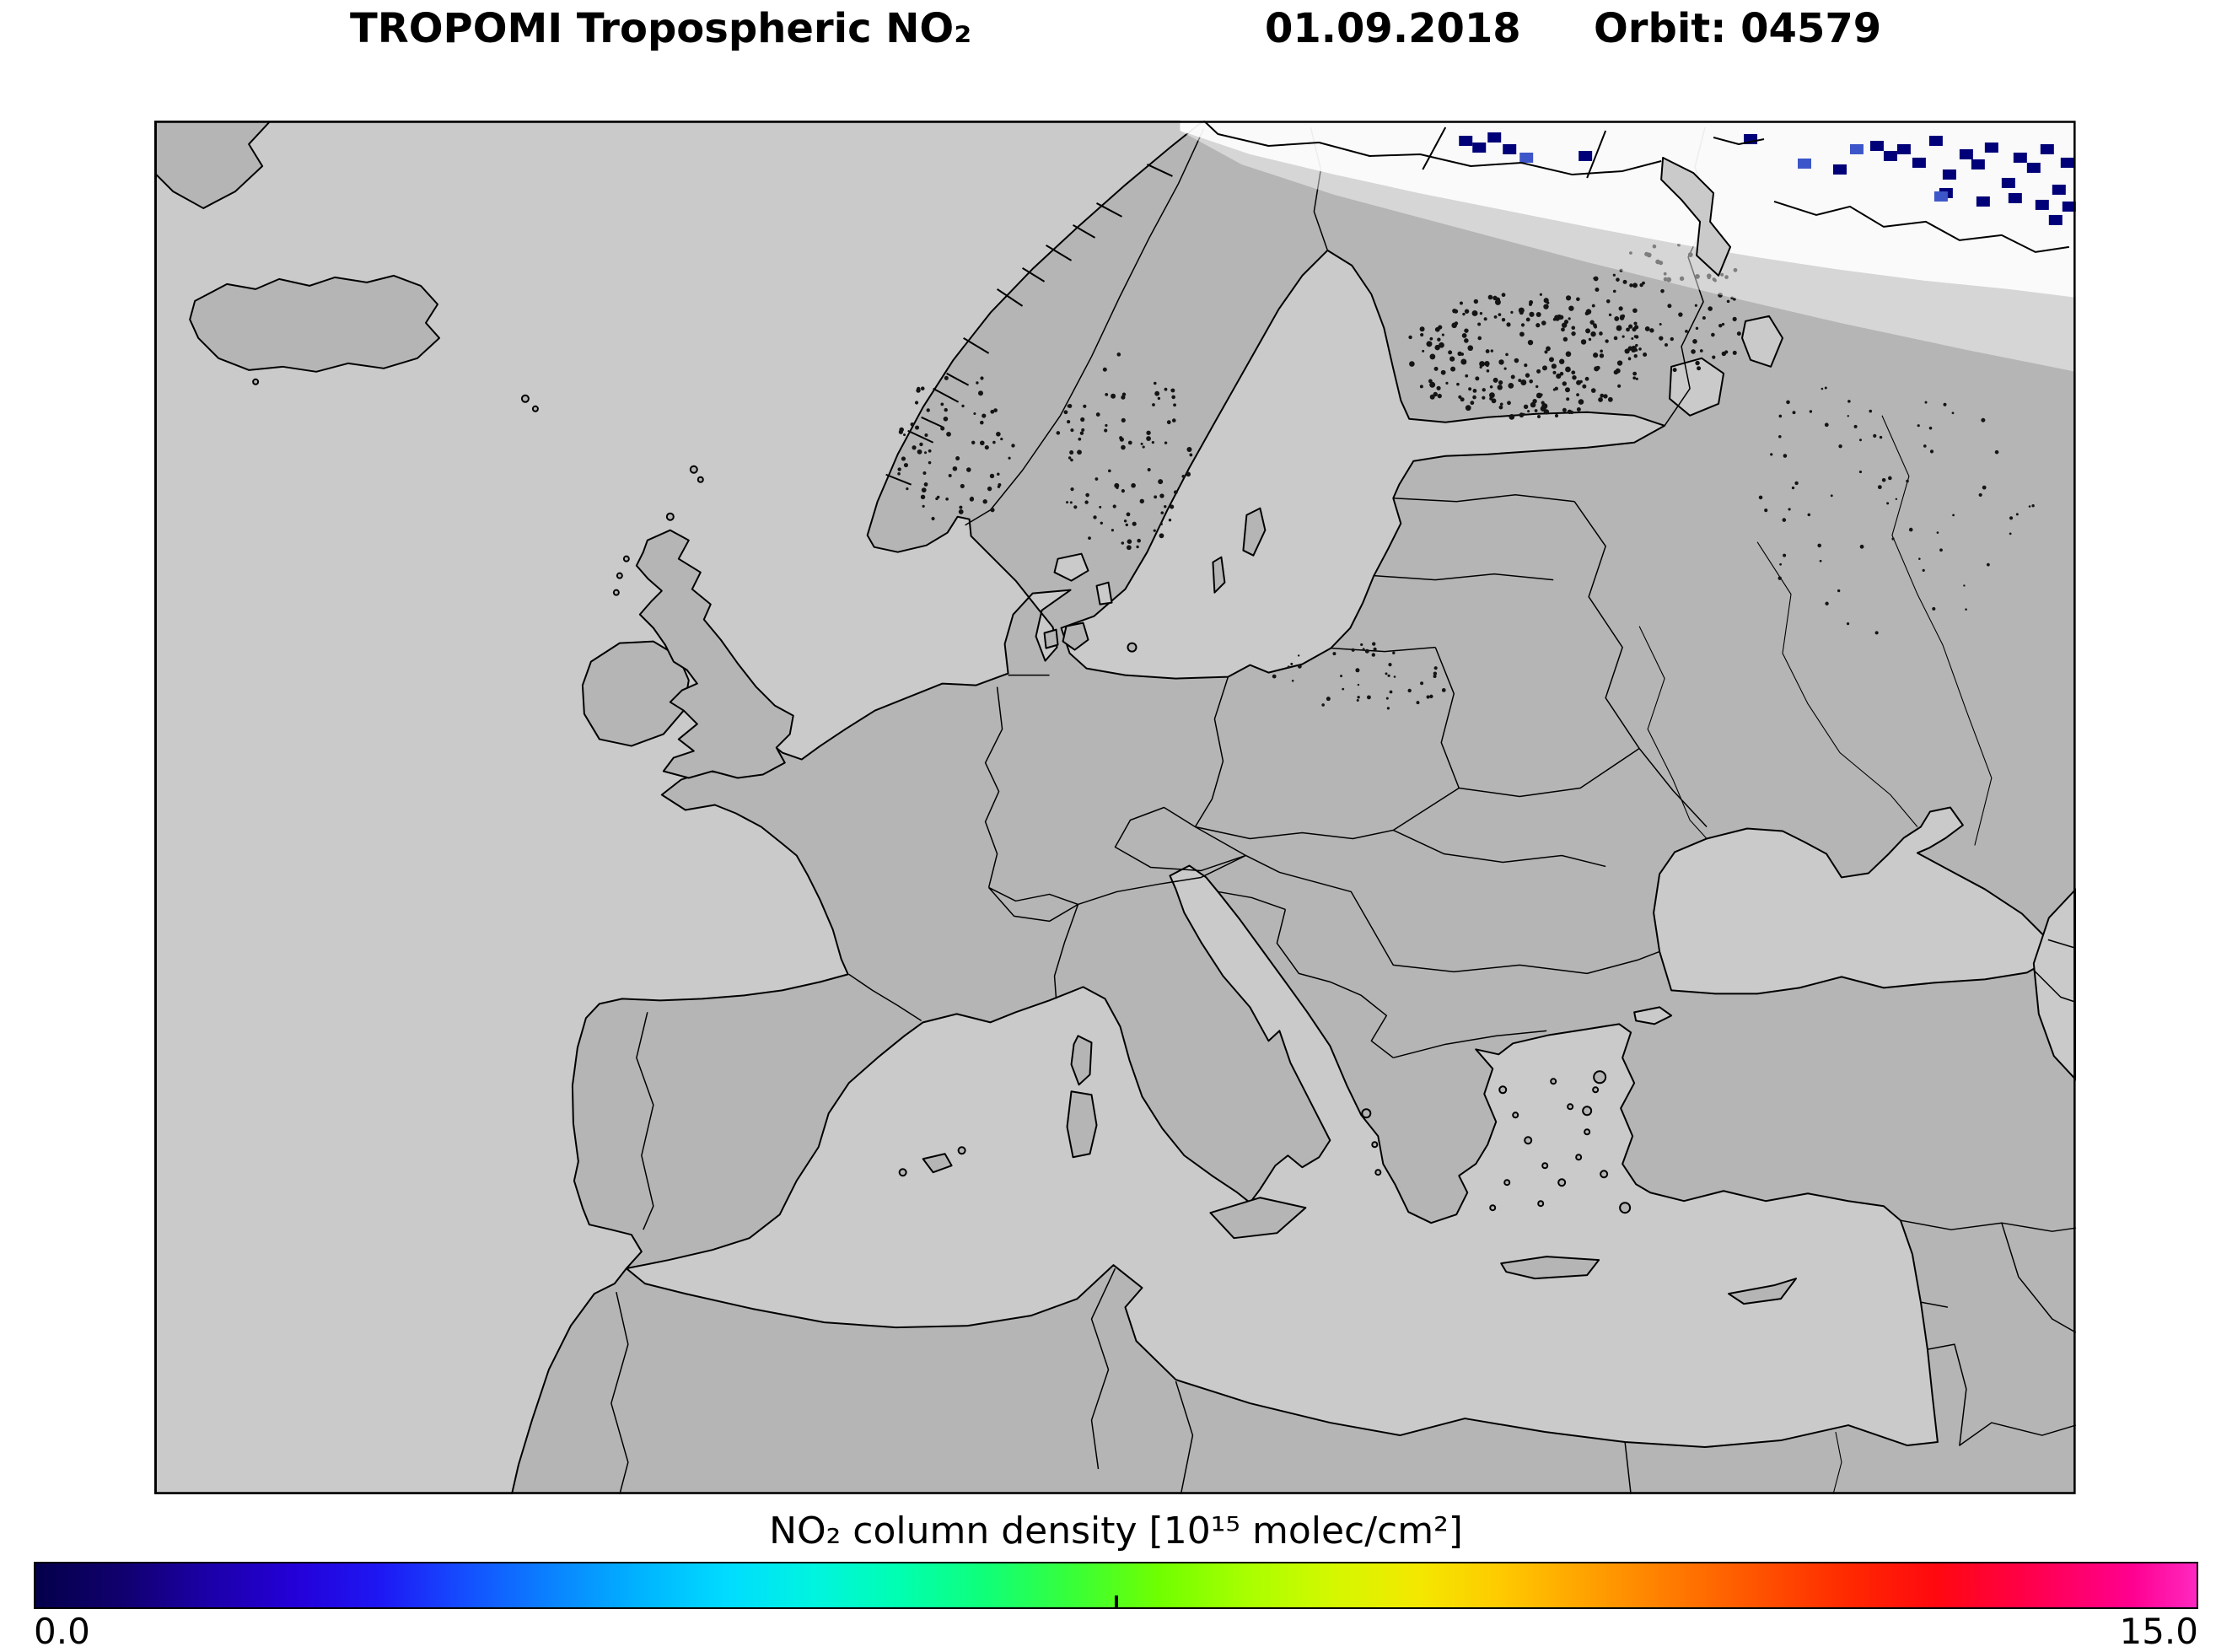  Describe the element at coordinates (1116, 1586) in the screenshot. I see `colorbar` at that location.